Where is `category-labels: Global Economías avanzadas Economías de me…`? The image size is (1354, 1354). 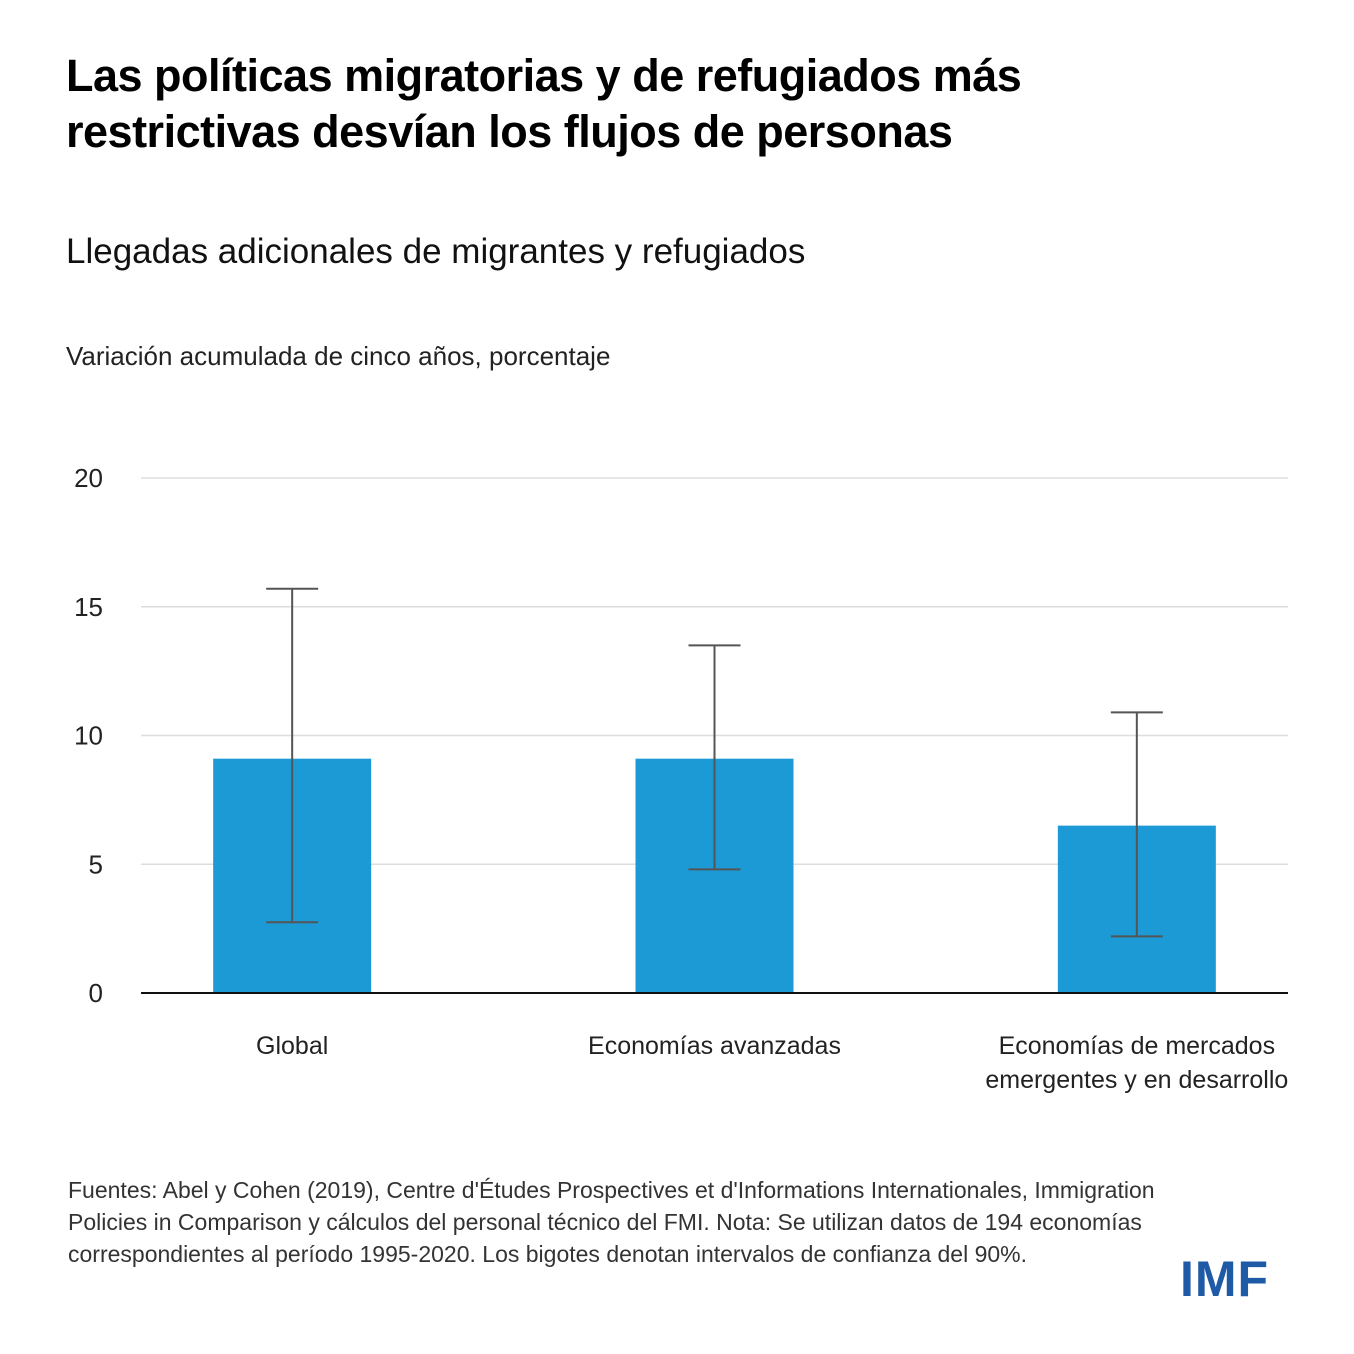 category-labels: Global Economías avanzadas Economías de me… is located at coordinates (772, 1063).